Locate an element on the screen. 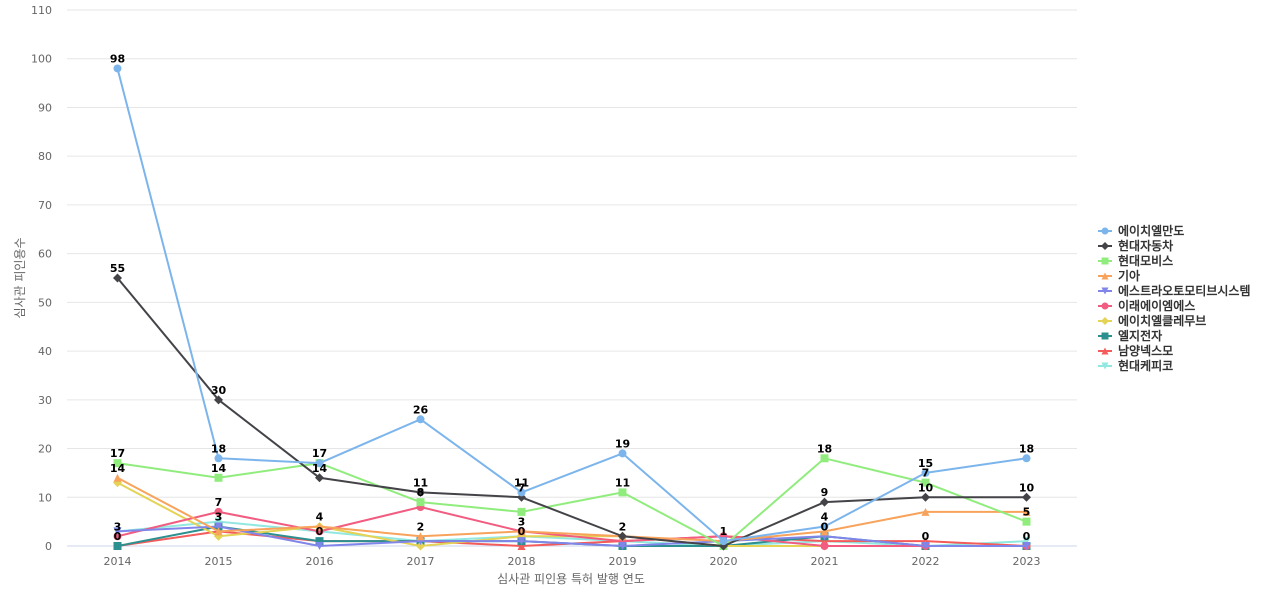  legend-item: 남양넥스모 is located at coordinates (1135, 350).